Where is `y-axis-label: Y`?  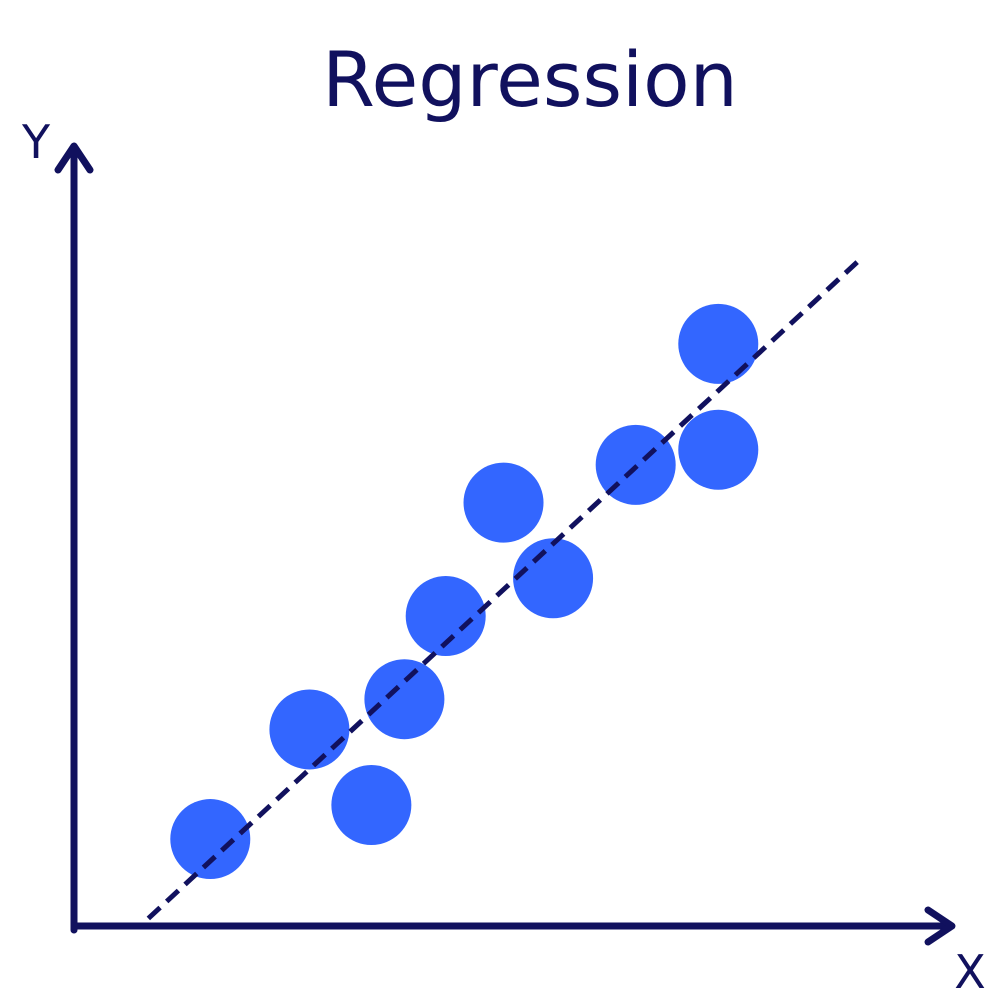
y-axis-label: Y is located at coordinates (36, 142).